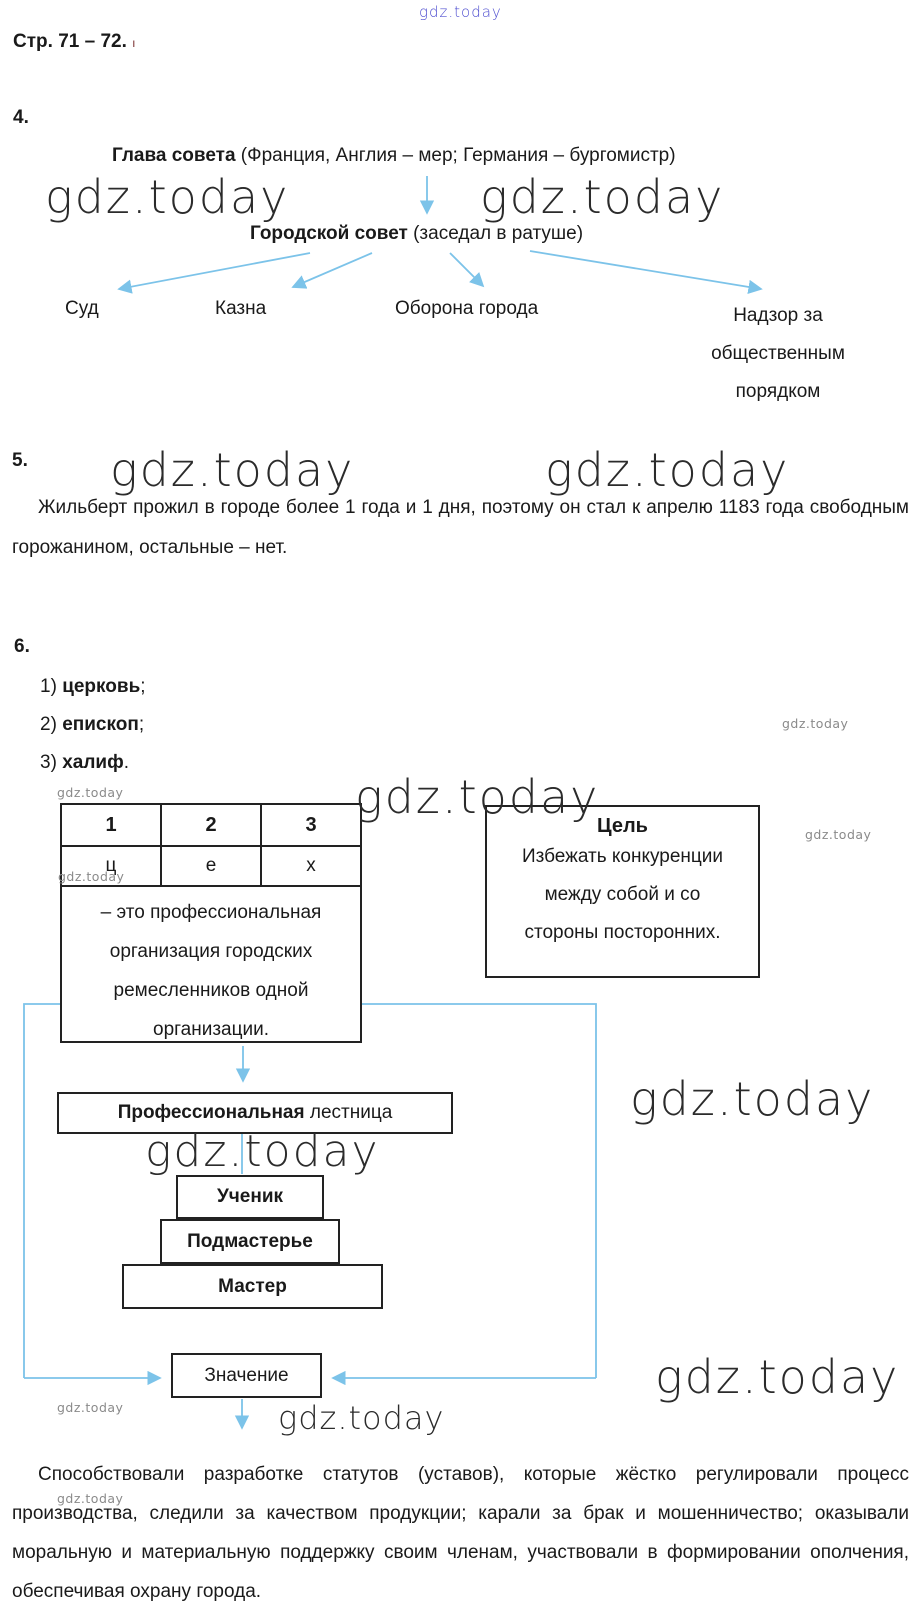 The image size is (920, 1618). Describe the element at coordinates (70, 41) in the screenshot. I see `page-ref: Стр. 71 – 72.` at that location.